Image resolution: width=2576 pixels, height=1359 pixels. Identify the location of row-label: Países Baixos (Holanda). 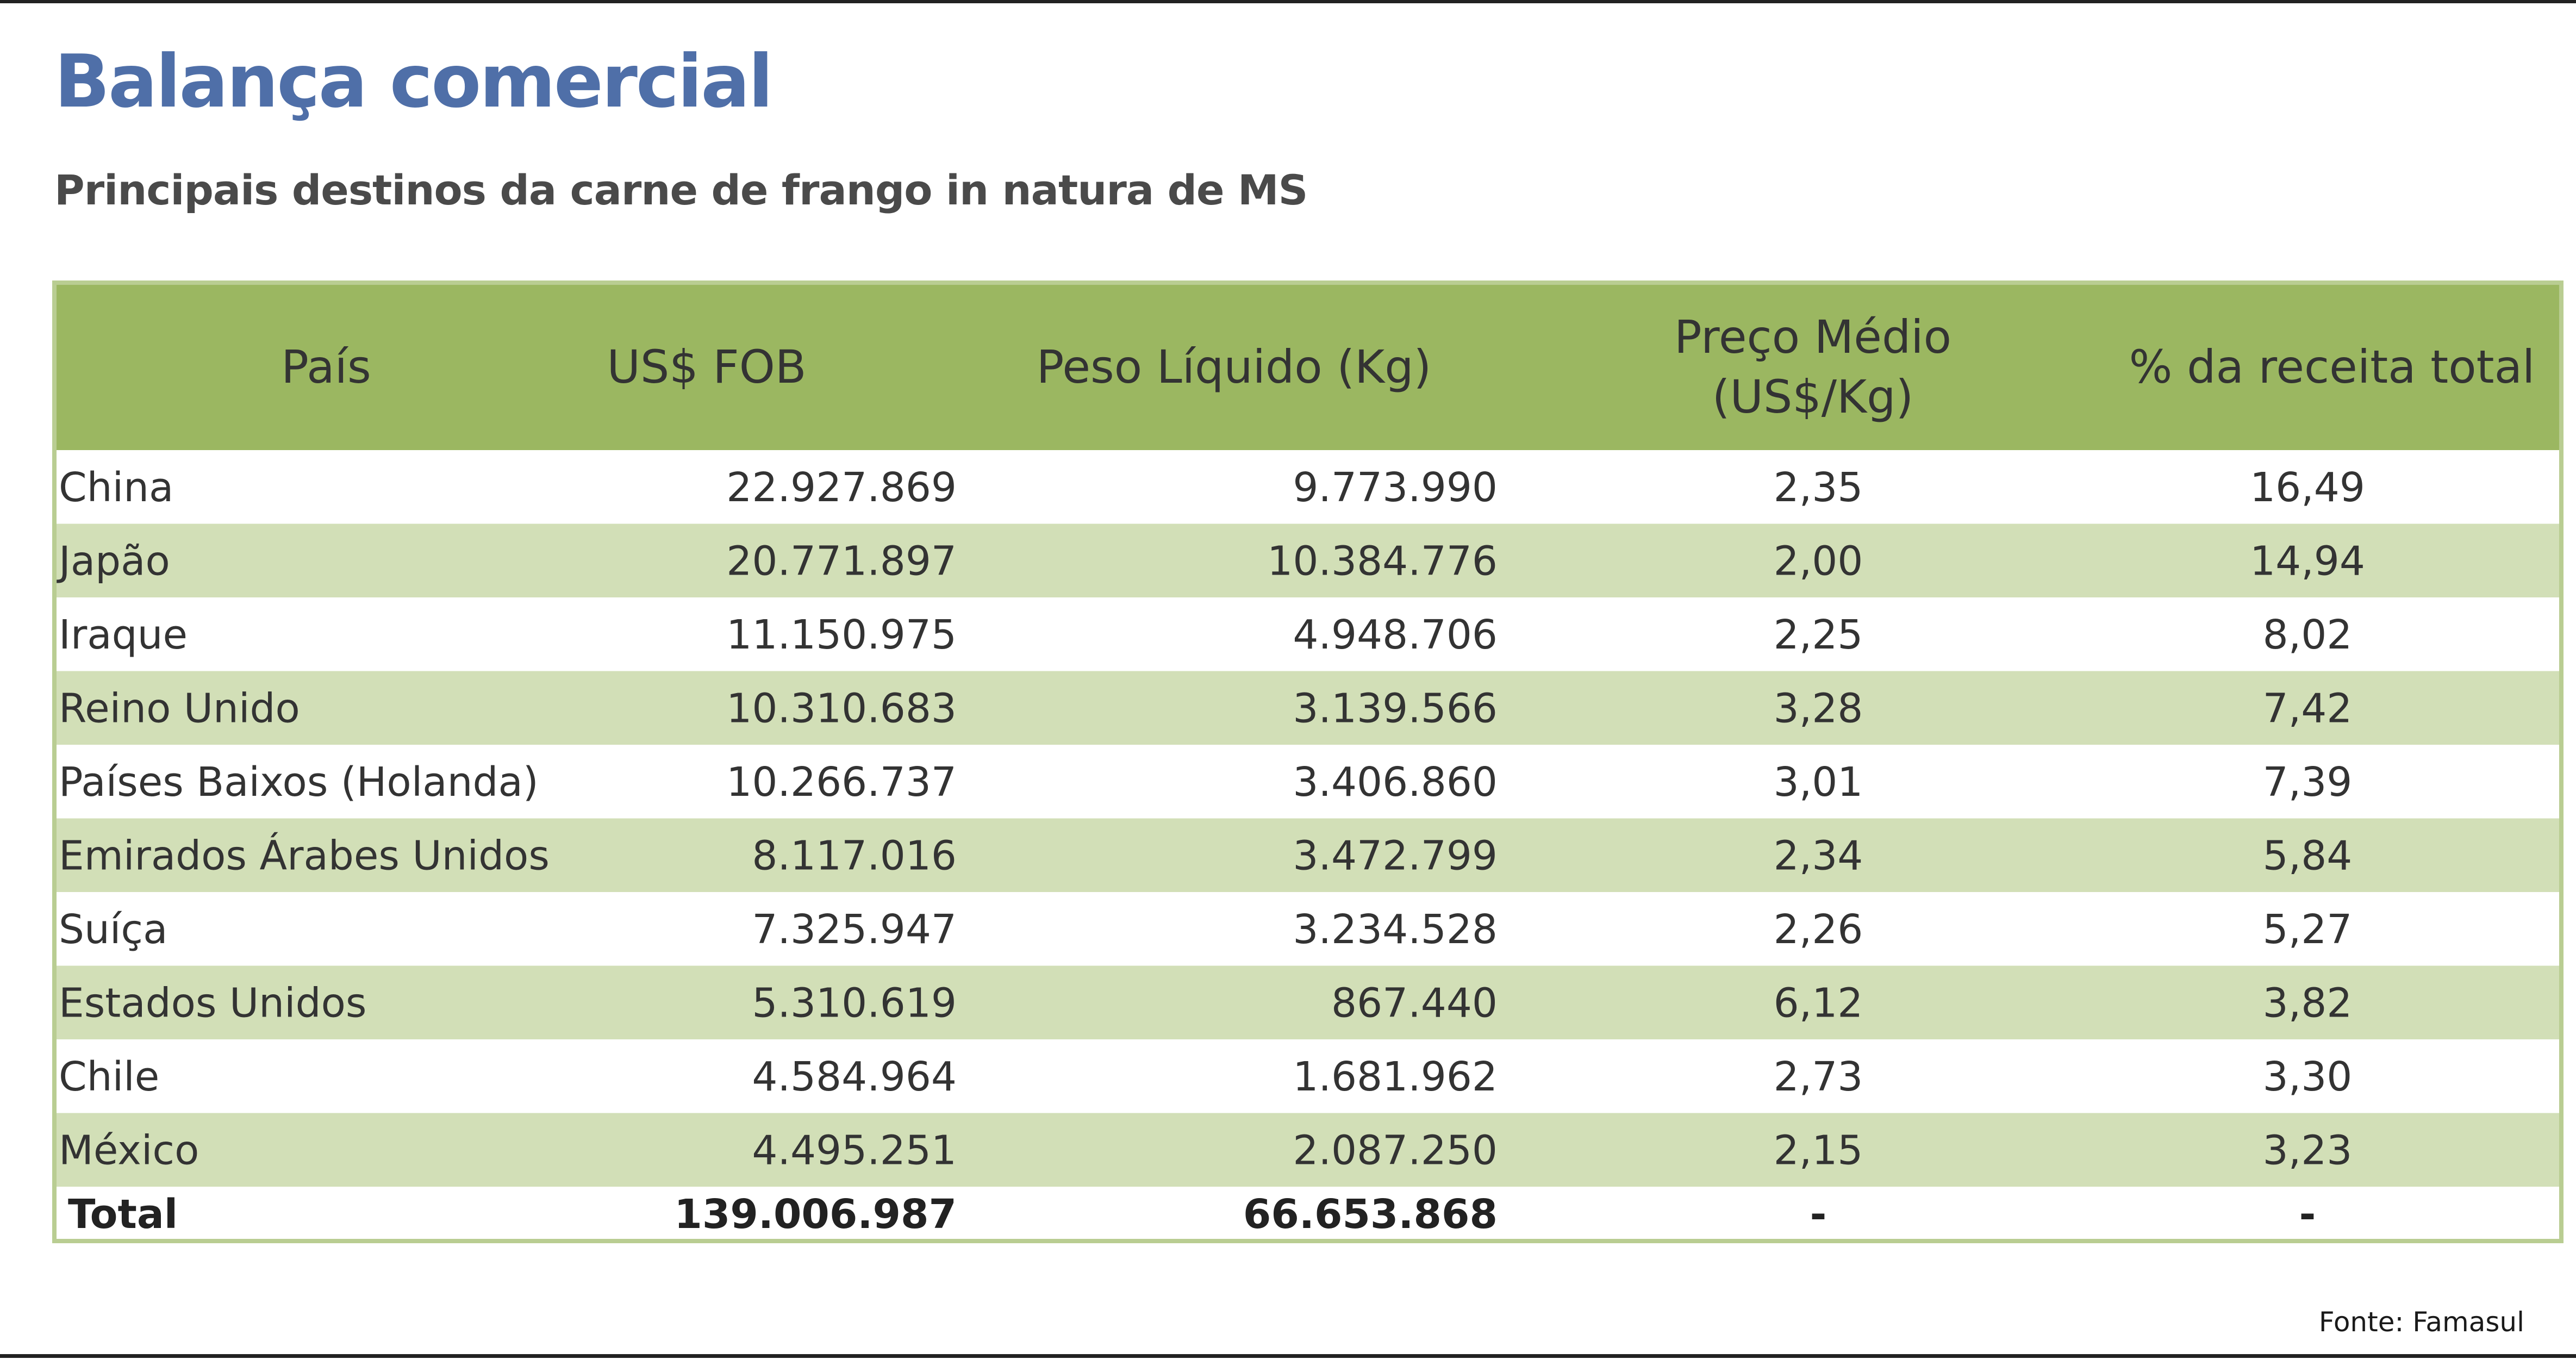
(299, 782).